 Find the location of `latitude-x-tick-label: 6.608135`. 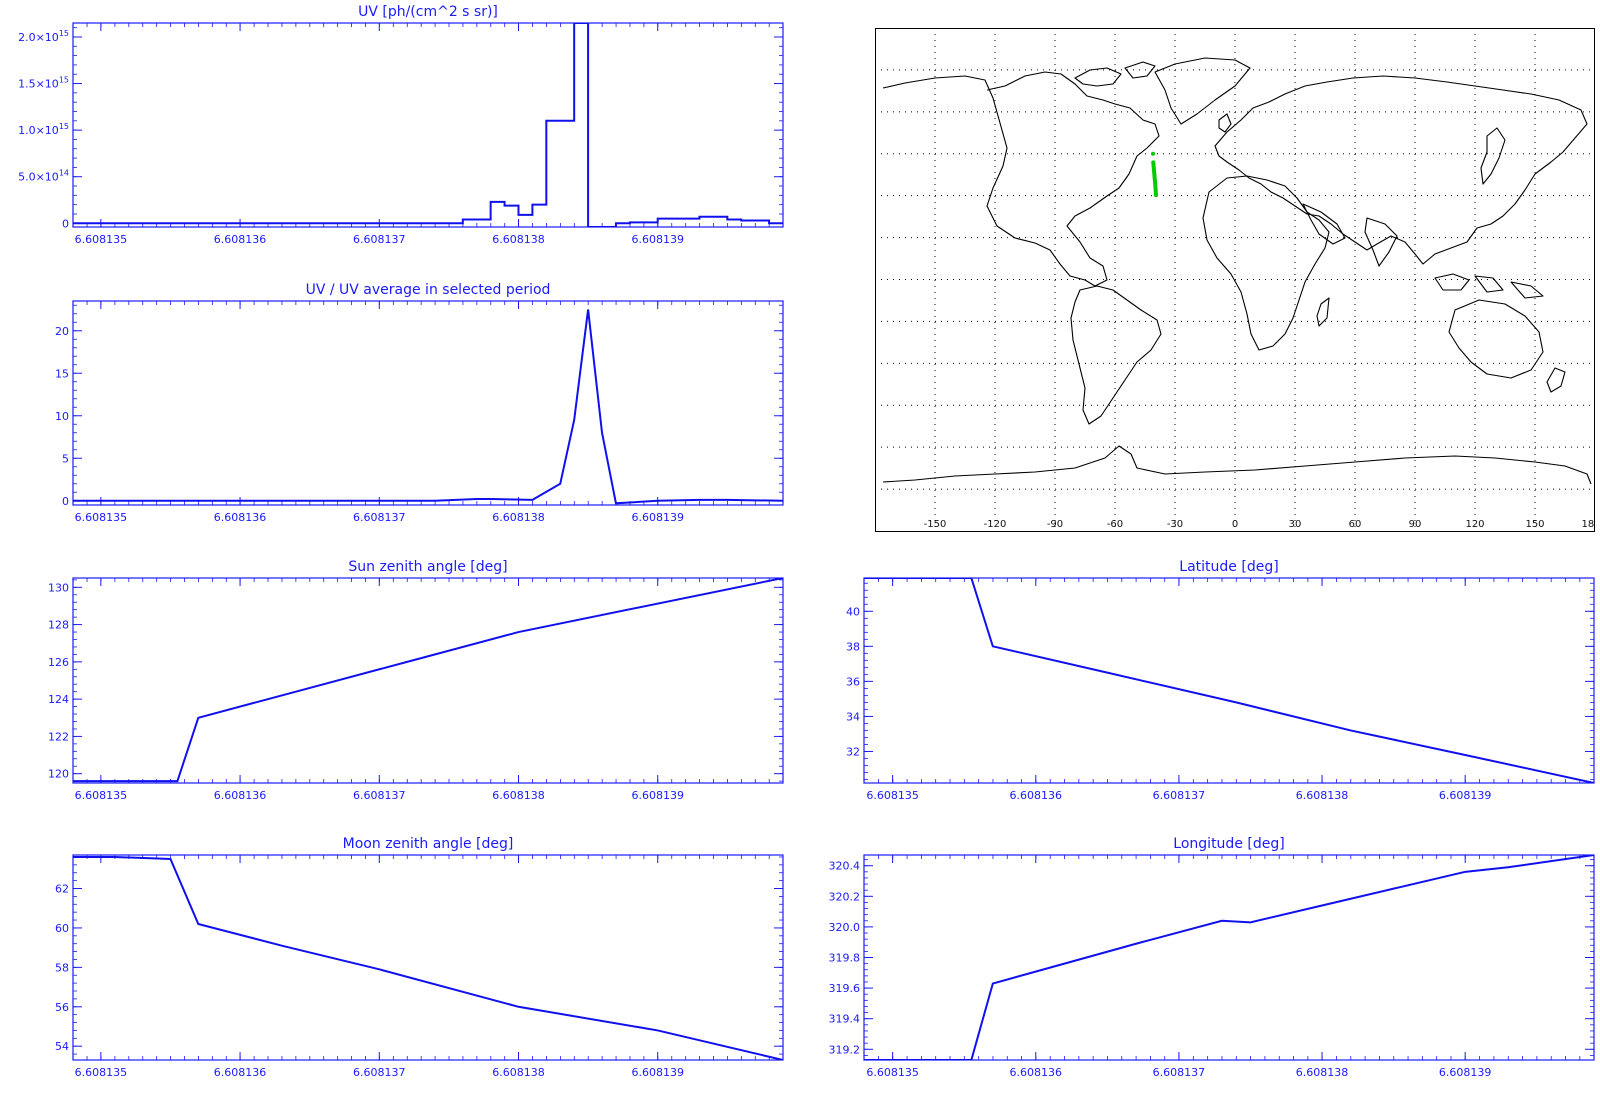

latitude-x-tick-label: 6.608135 is located at coordinates (892, 795).